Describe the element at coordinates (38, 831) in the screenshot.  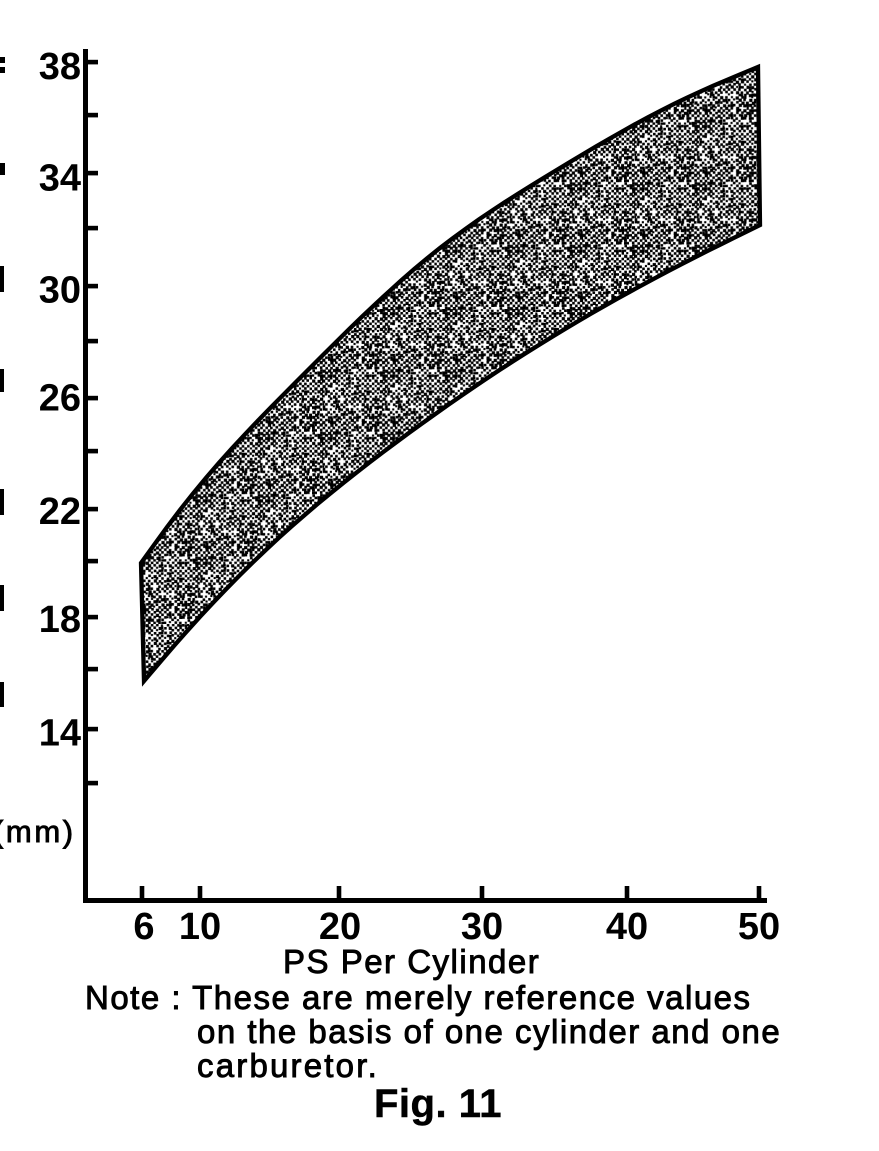
I see `svg-text: (mm)` at that location.